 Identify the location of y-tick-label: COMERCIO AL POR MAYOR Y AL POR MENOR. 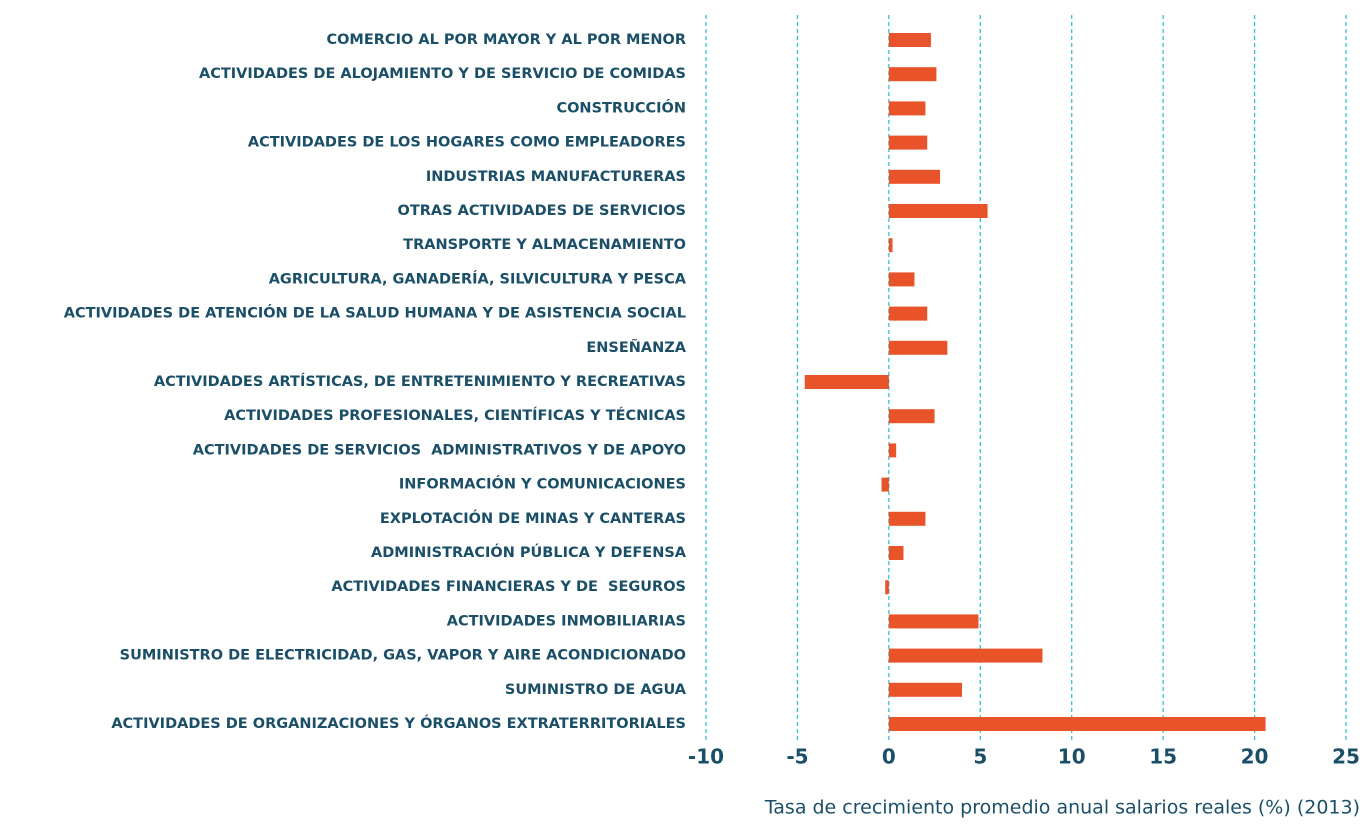
(506, 40).